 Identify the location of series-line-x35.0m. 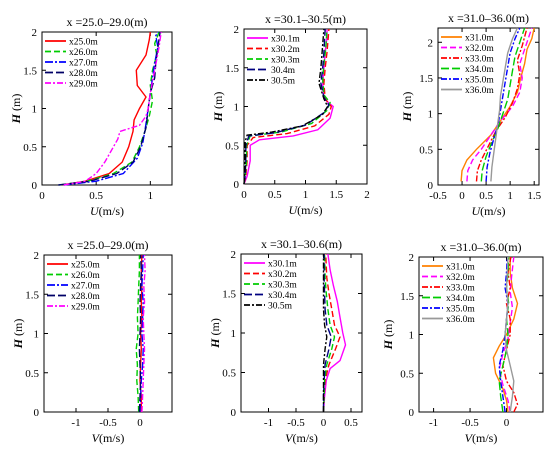
(503, 334).